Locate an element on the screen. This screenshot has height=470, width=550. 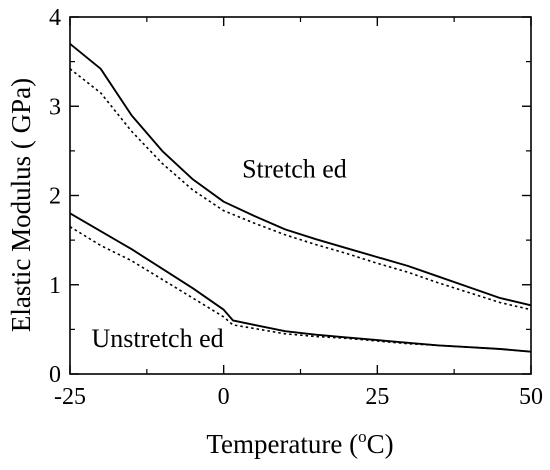
y-tick-label: 1 is located at coordinates (55, 286).